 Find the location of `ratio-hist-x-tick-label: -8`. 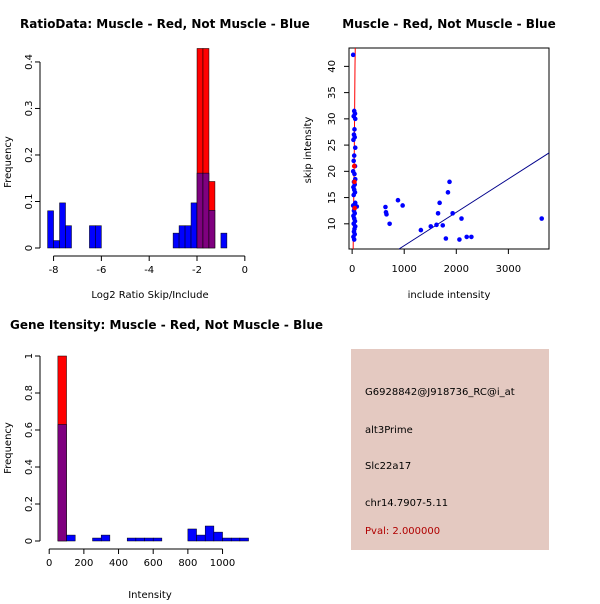

ratio-hist-x-tick-label: -8 is located at coordinates (54, 270).